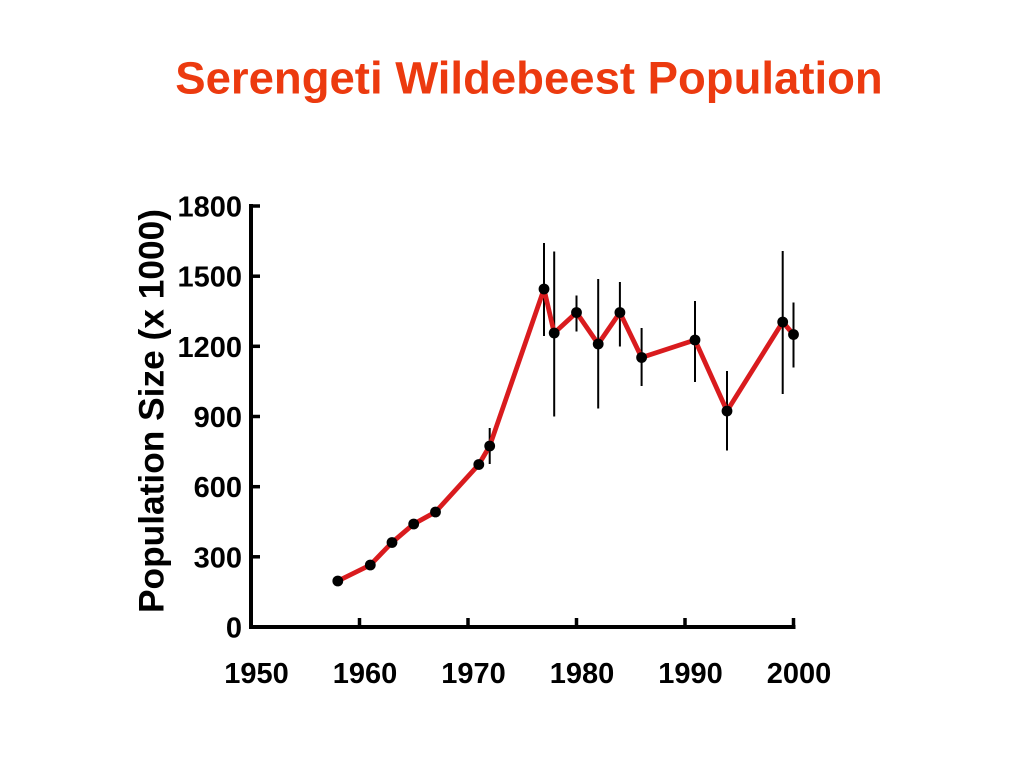 Image resolution: width=1024 pixels, height=768 pixels. Describe the element at coordinates (690, 674) in the screenshot. I see `svg-text: 1990` at that location.